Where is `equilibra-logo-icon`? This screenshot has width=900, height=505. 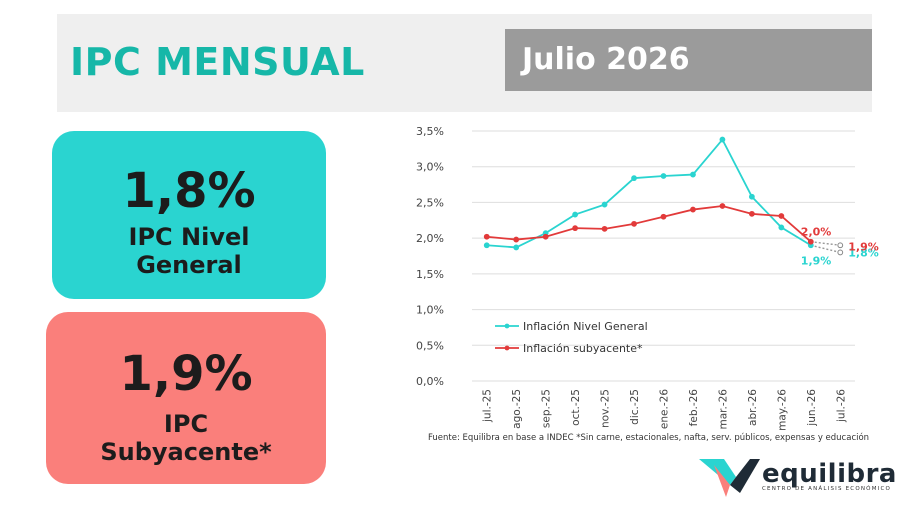 equilibra-logo-icon is located at coordinates (729, 478).